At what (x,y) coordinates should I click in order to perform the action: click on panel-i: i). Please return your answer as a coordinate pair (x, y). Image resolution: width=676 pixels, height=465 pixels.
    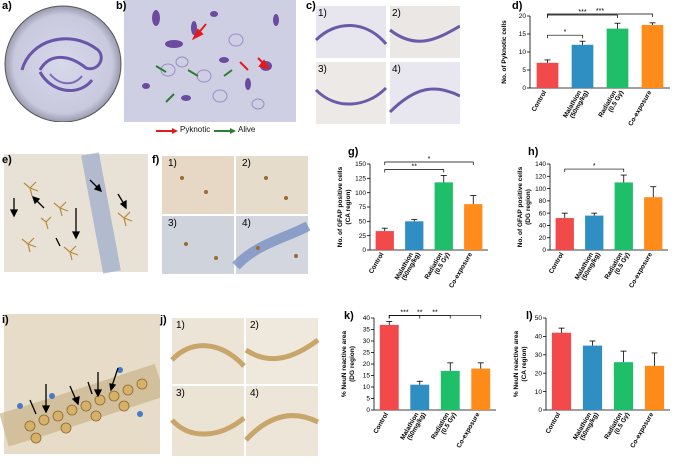
    Looking at the image, I should click on (83, 384).